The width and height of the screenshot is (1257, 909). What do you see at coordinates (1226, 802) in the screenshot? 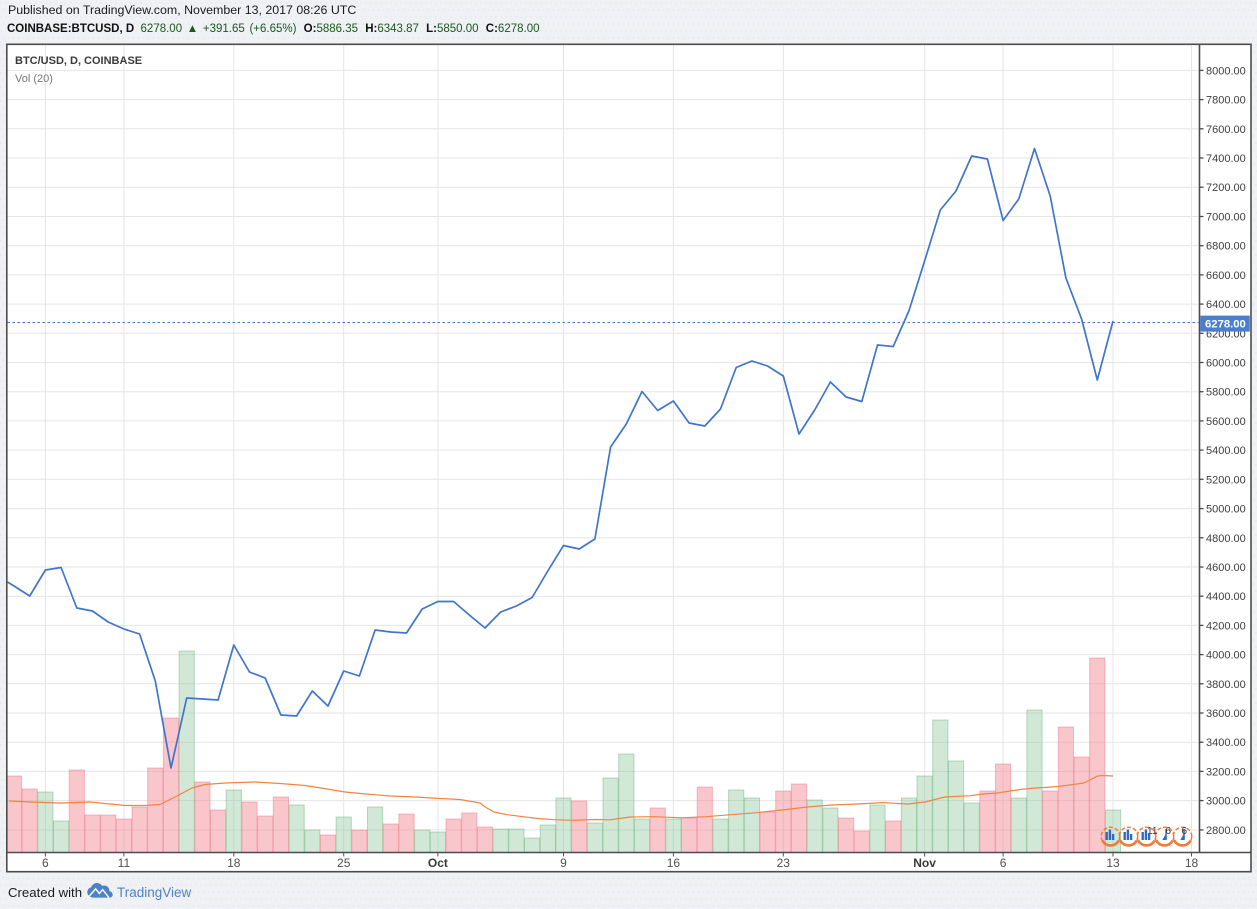
I see `svg-text: 3000.00` at bounding box center [1226, 802].